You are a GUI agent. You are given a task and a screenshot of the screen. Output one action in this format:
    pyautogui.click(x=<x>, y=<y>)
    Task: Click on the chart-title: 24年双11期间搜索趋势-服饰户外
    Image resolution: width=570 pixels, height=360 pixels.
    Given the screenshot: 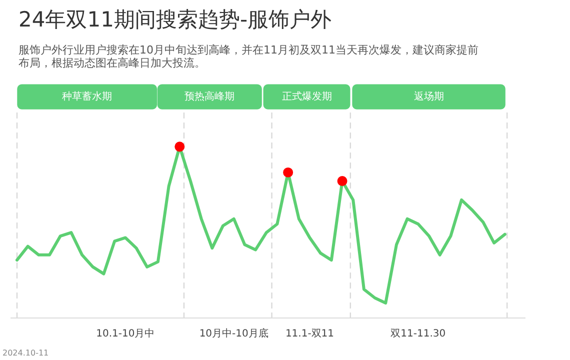 What is the action you would take?
    pyautogui.click(x=175, y=20)
    